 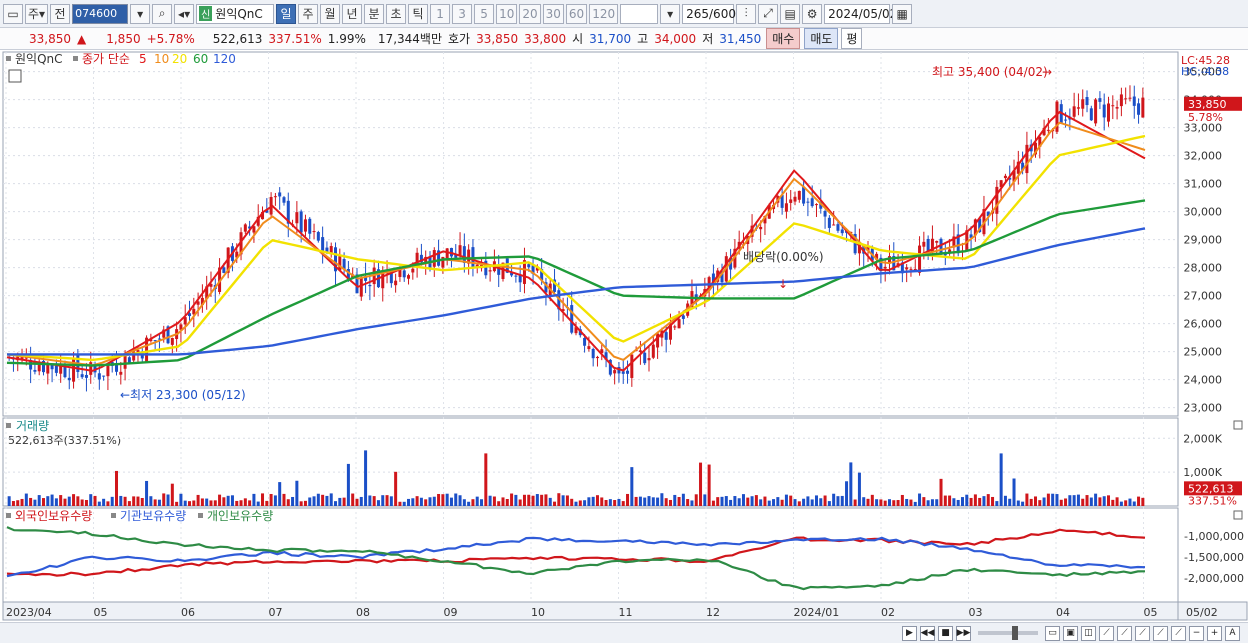 I want to click on buy-button: 매수, so click(x=783, y=38).